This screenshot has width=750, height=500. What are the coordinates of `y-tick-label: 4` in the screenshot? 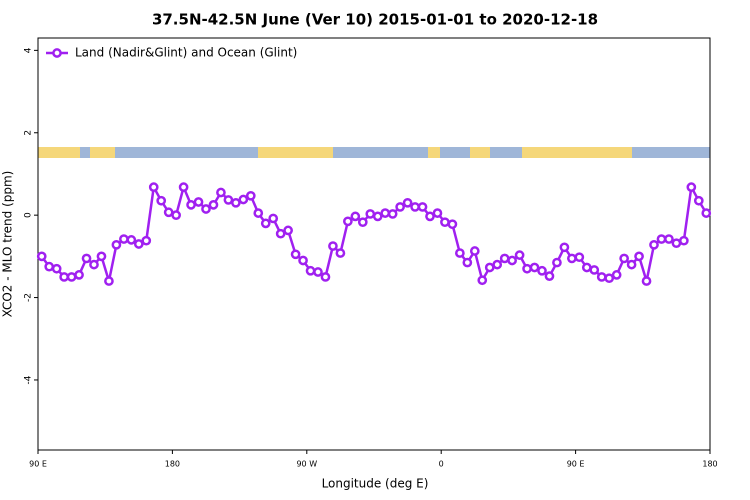 It's located at (29, 50).